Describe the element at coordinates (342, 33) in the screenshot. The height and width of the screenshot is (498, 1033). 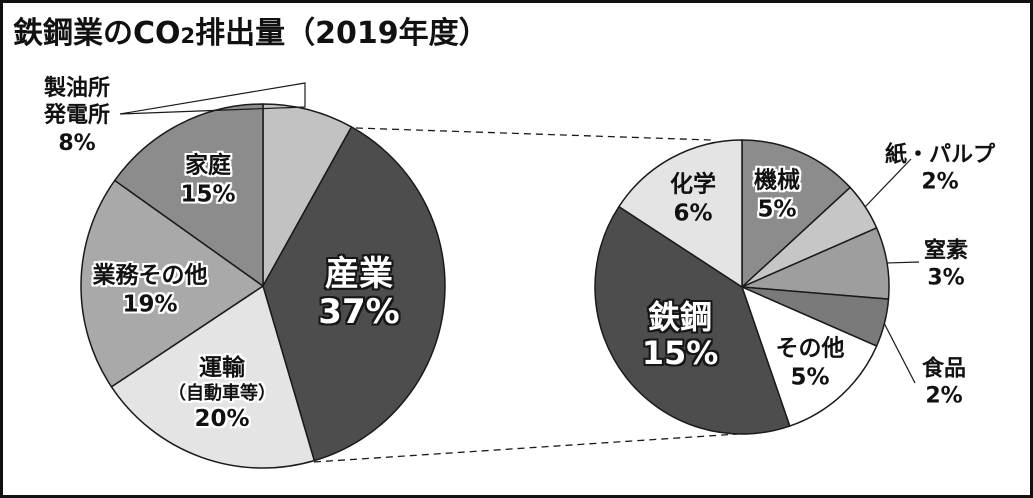
I see `title-text-suffix: 排出量（2019年度）` at that location.